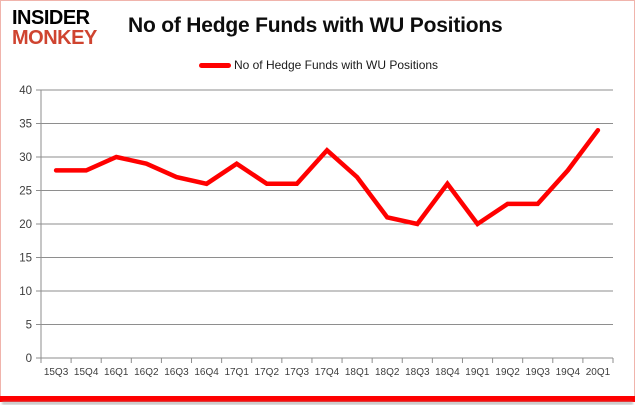 The image size is (635, 405). What do you see at coordinates (25, 158) in the screenshot?
I see `y-tick-label: 30` at bounding box center [25, 158].